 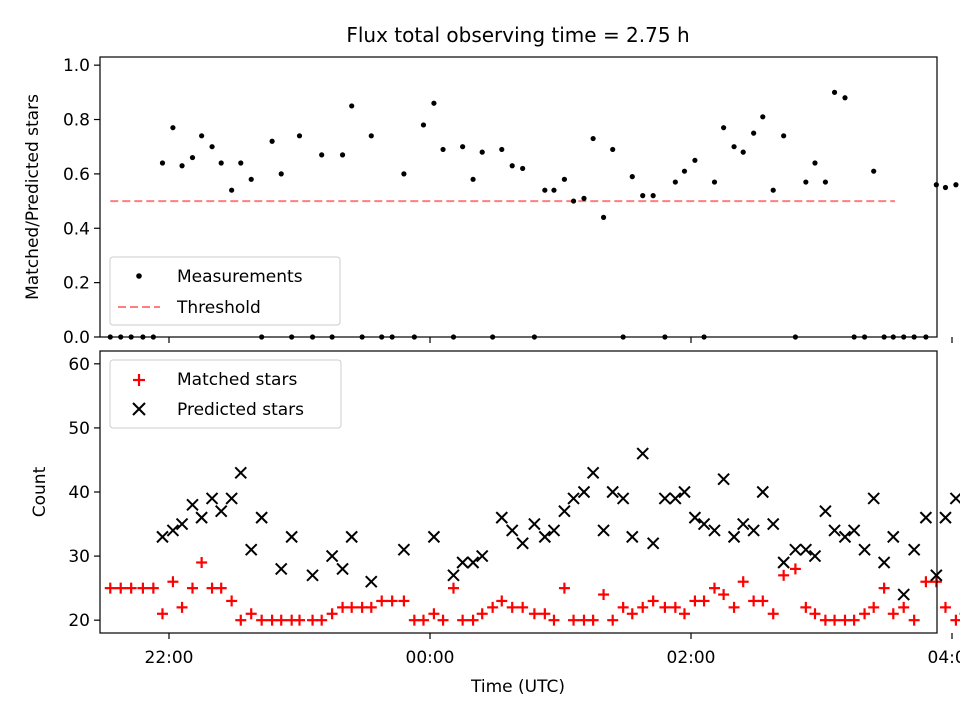 I want to click on bottom-y-tick-label: 40, so click(x=79, y=493).